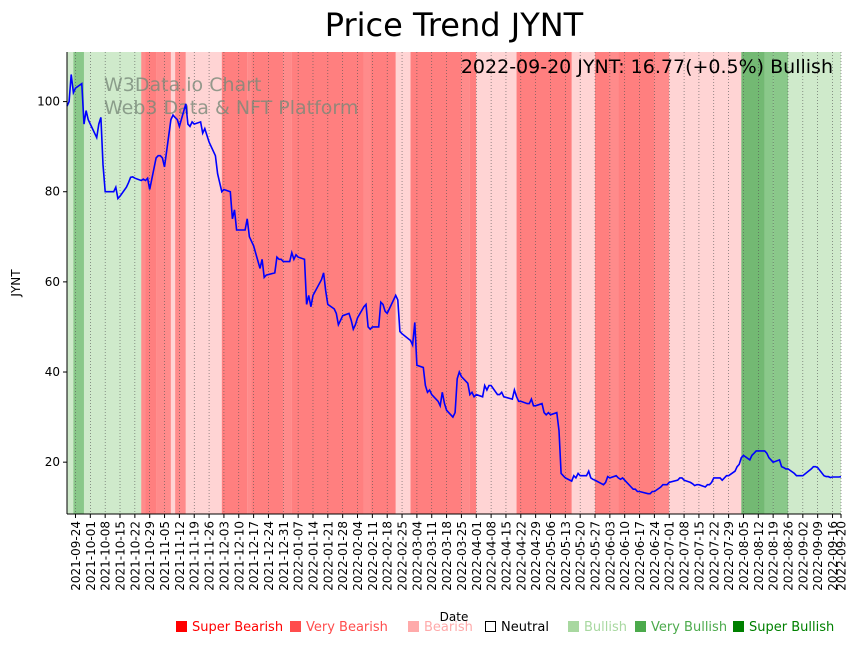  What do you see at coordinates (284, 556) in the screenshot?
I see `x-tick-label: 2021-12-31` at bounding box center [284, 556].